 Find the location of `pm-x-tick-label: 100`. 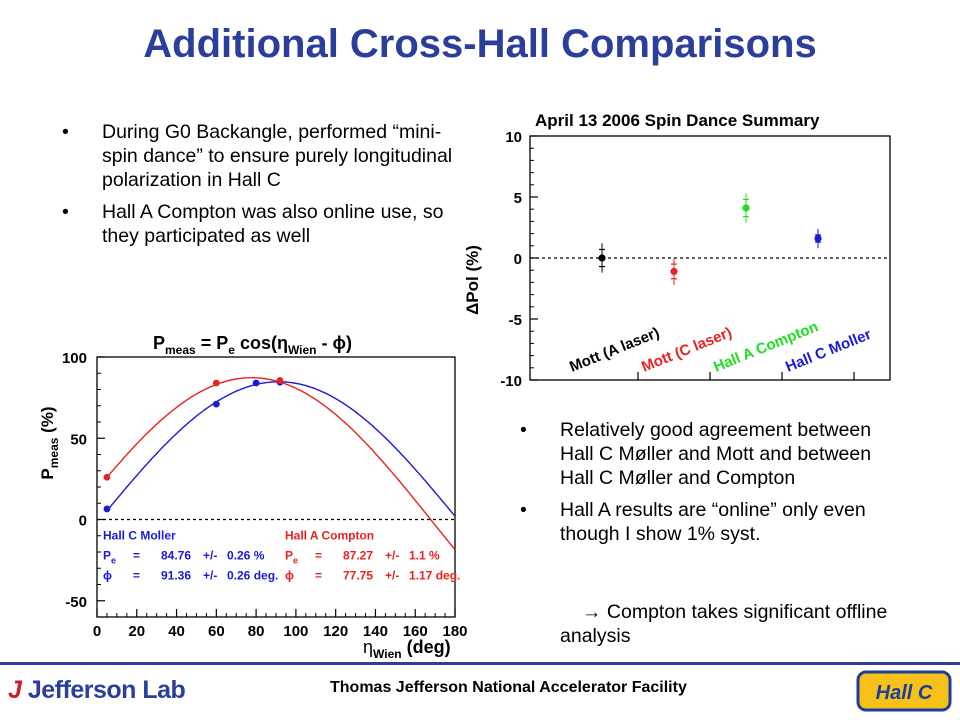

pm-x-tick-label: 100 is located at coordinates (295, 631).